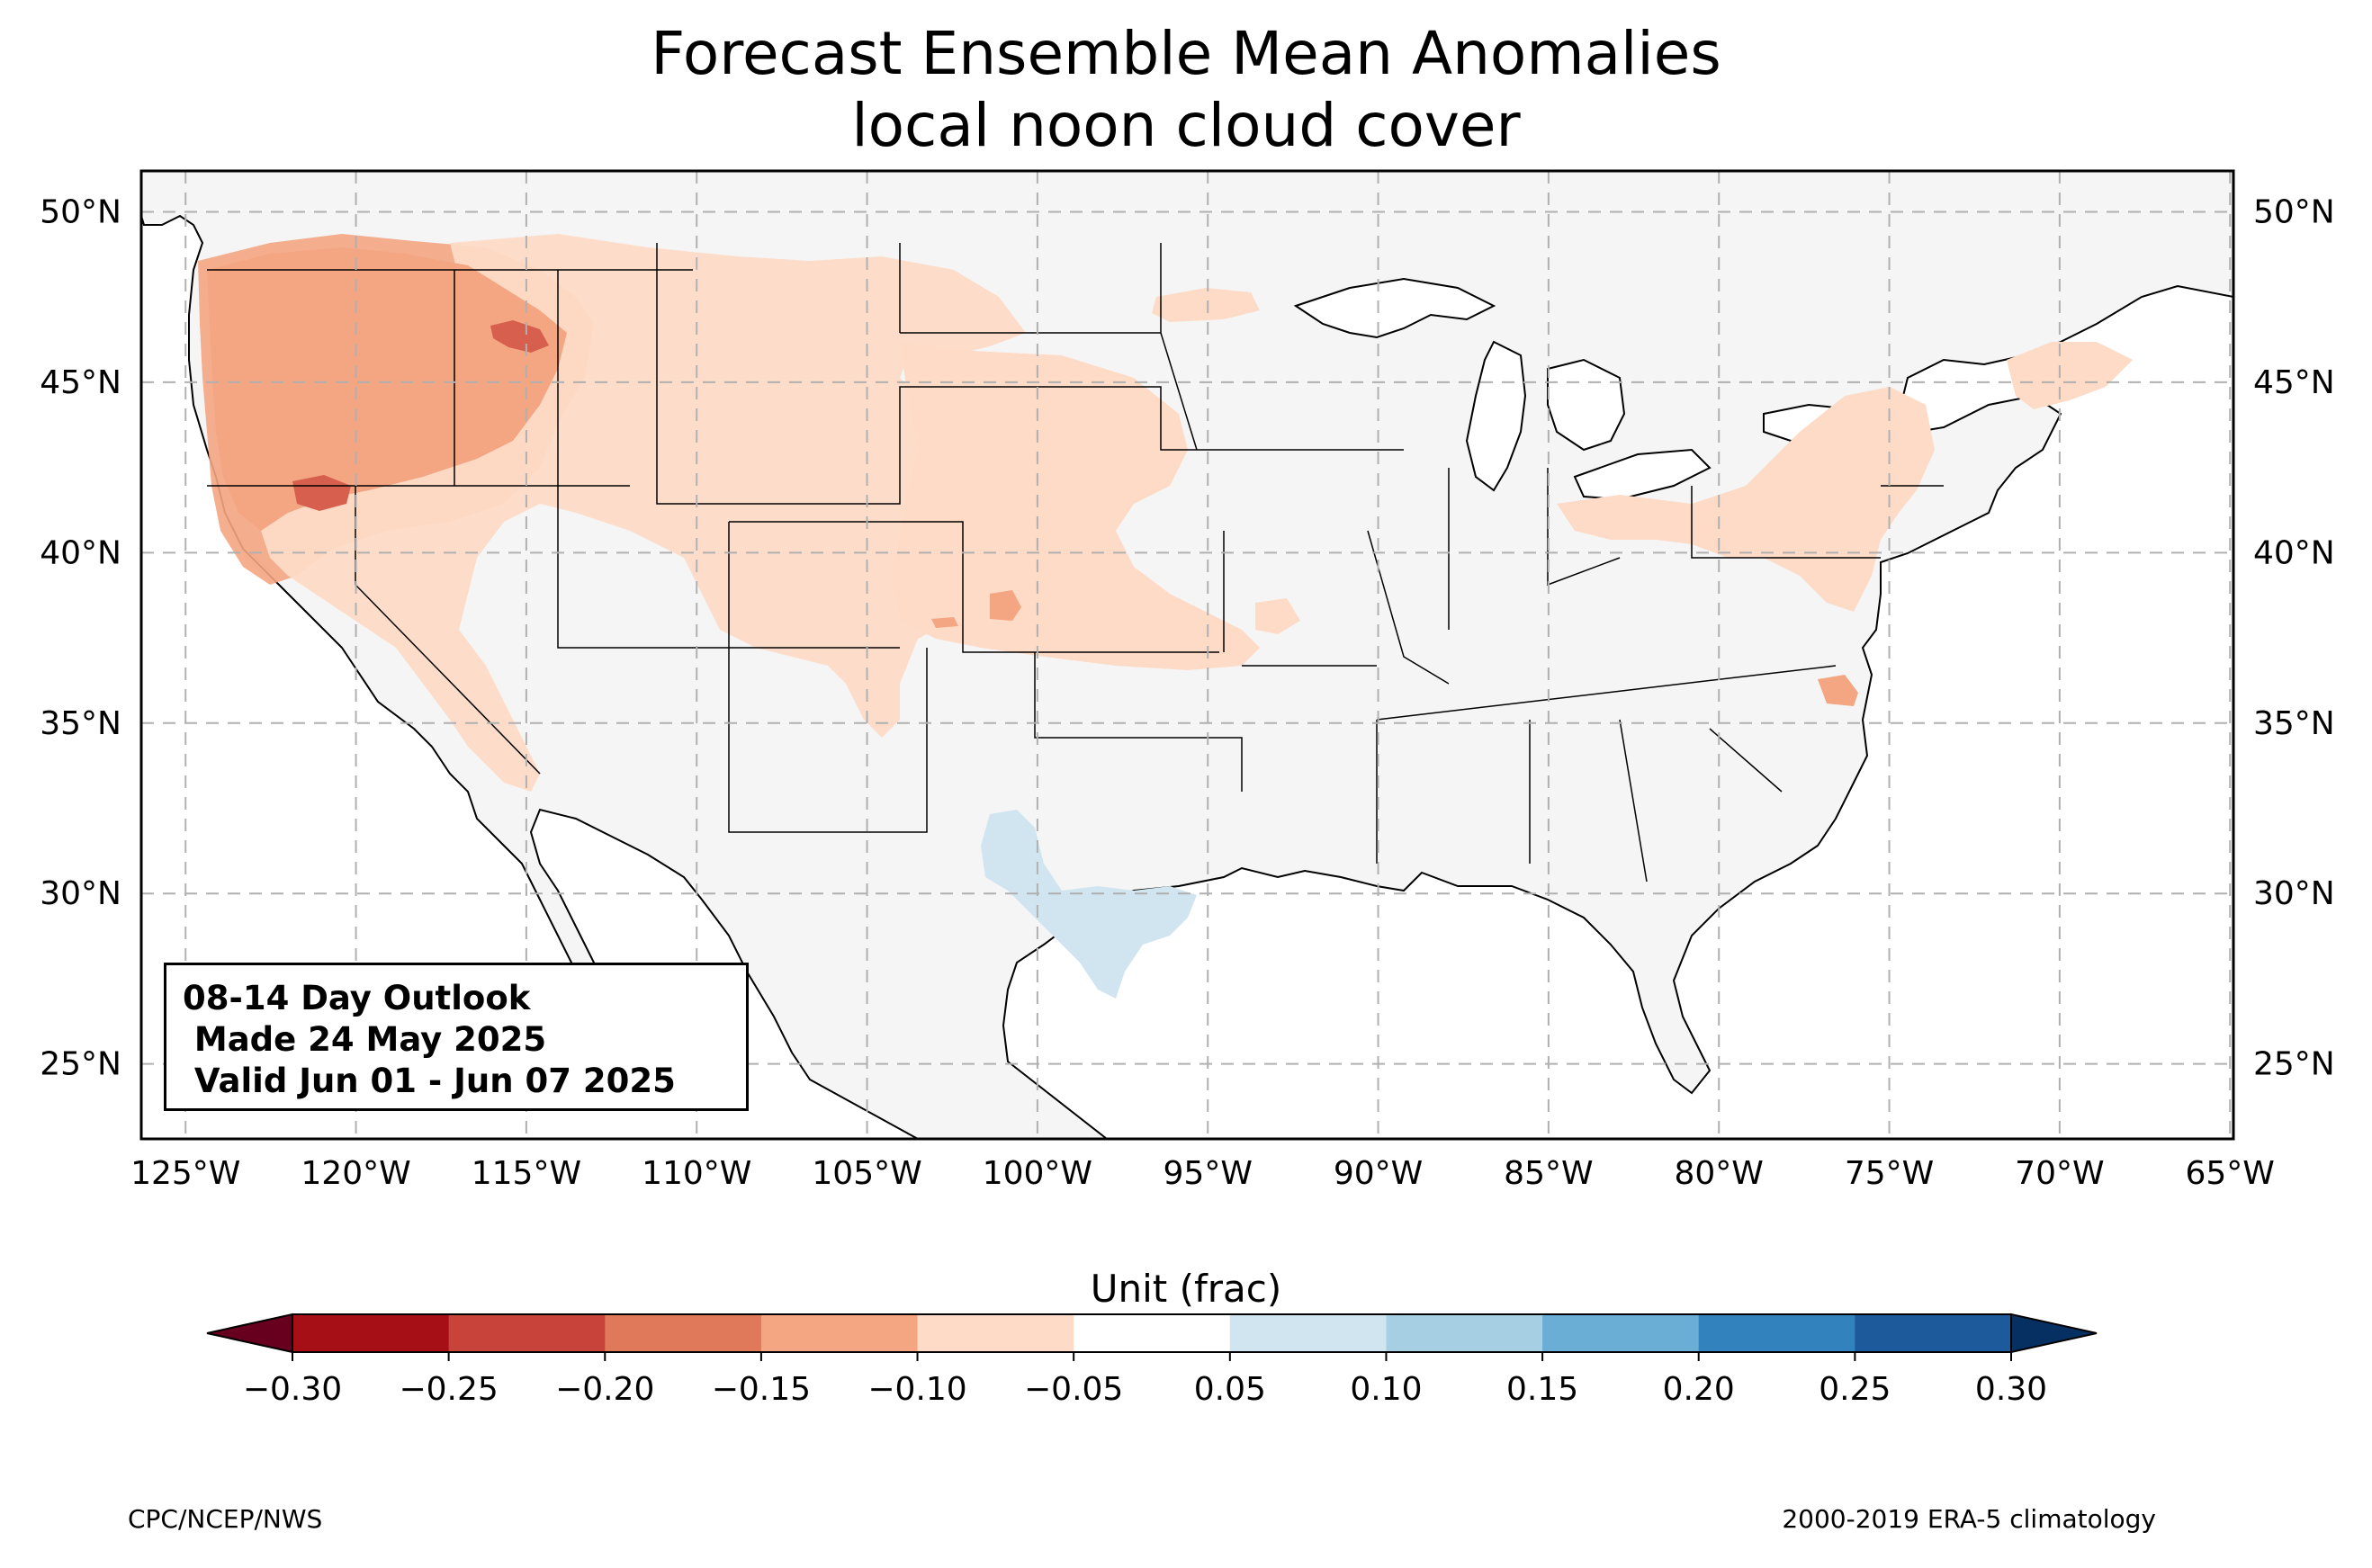  Describe the element at coordinates (2294, 211) in the screenshot. I see `lat-tick-label-right: 50°N` at that location.